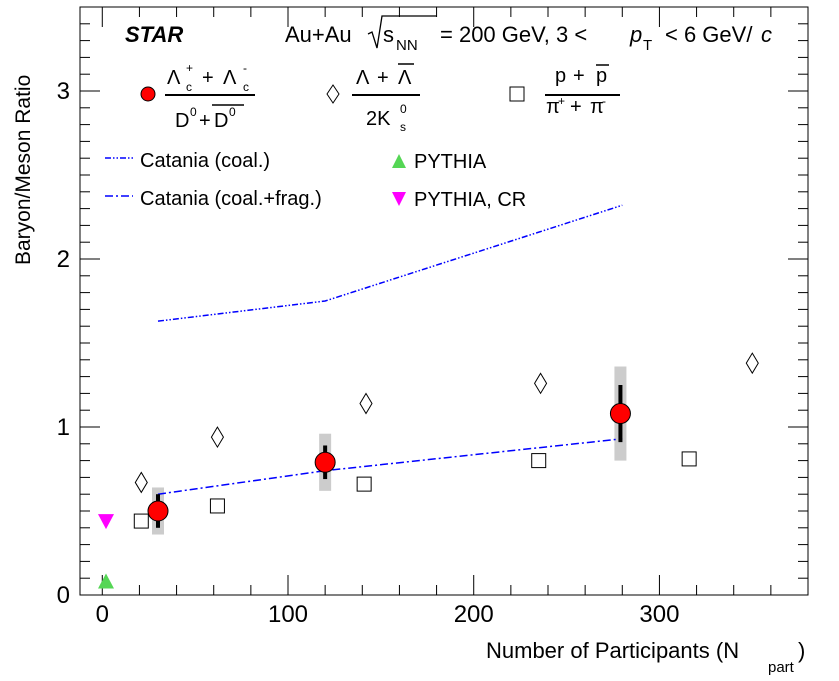  What do you see at coordinates (383, 78) in the screenshot?
I see `legend-lambda-plus: +` at bounding box center [383, 78].